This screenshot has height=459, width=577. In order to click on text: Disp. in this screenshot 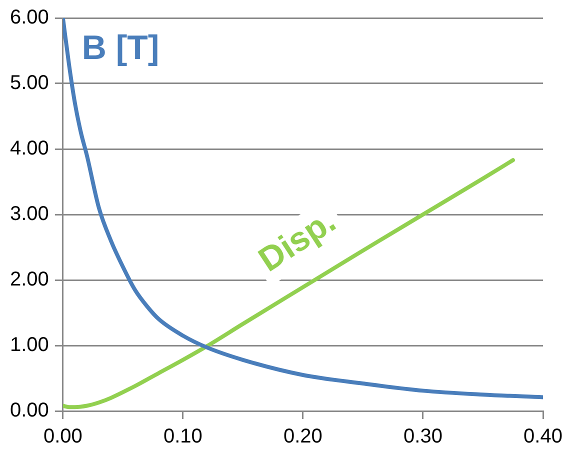, I will do `click(297, 241)`.